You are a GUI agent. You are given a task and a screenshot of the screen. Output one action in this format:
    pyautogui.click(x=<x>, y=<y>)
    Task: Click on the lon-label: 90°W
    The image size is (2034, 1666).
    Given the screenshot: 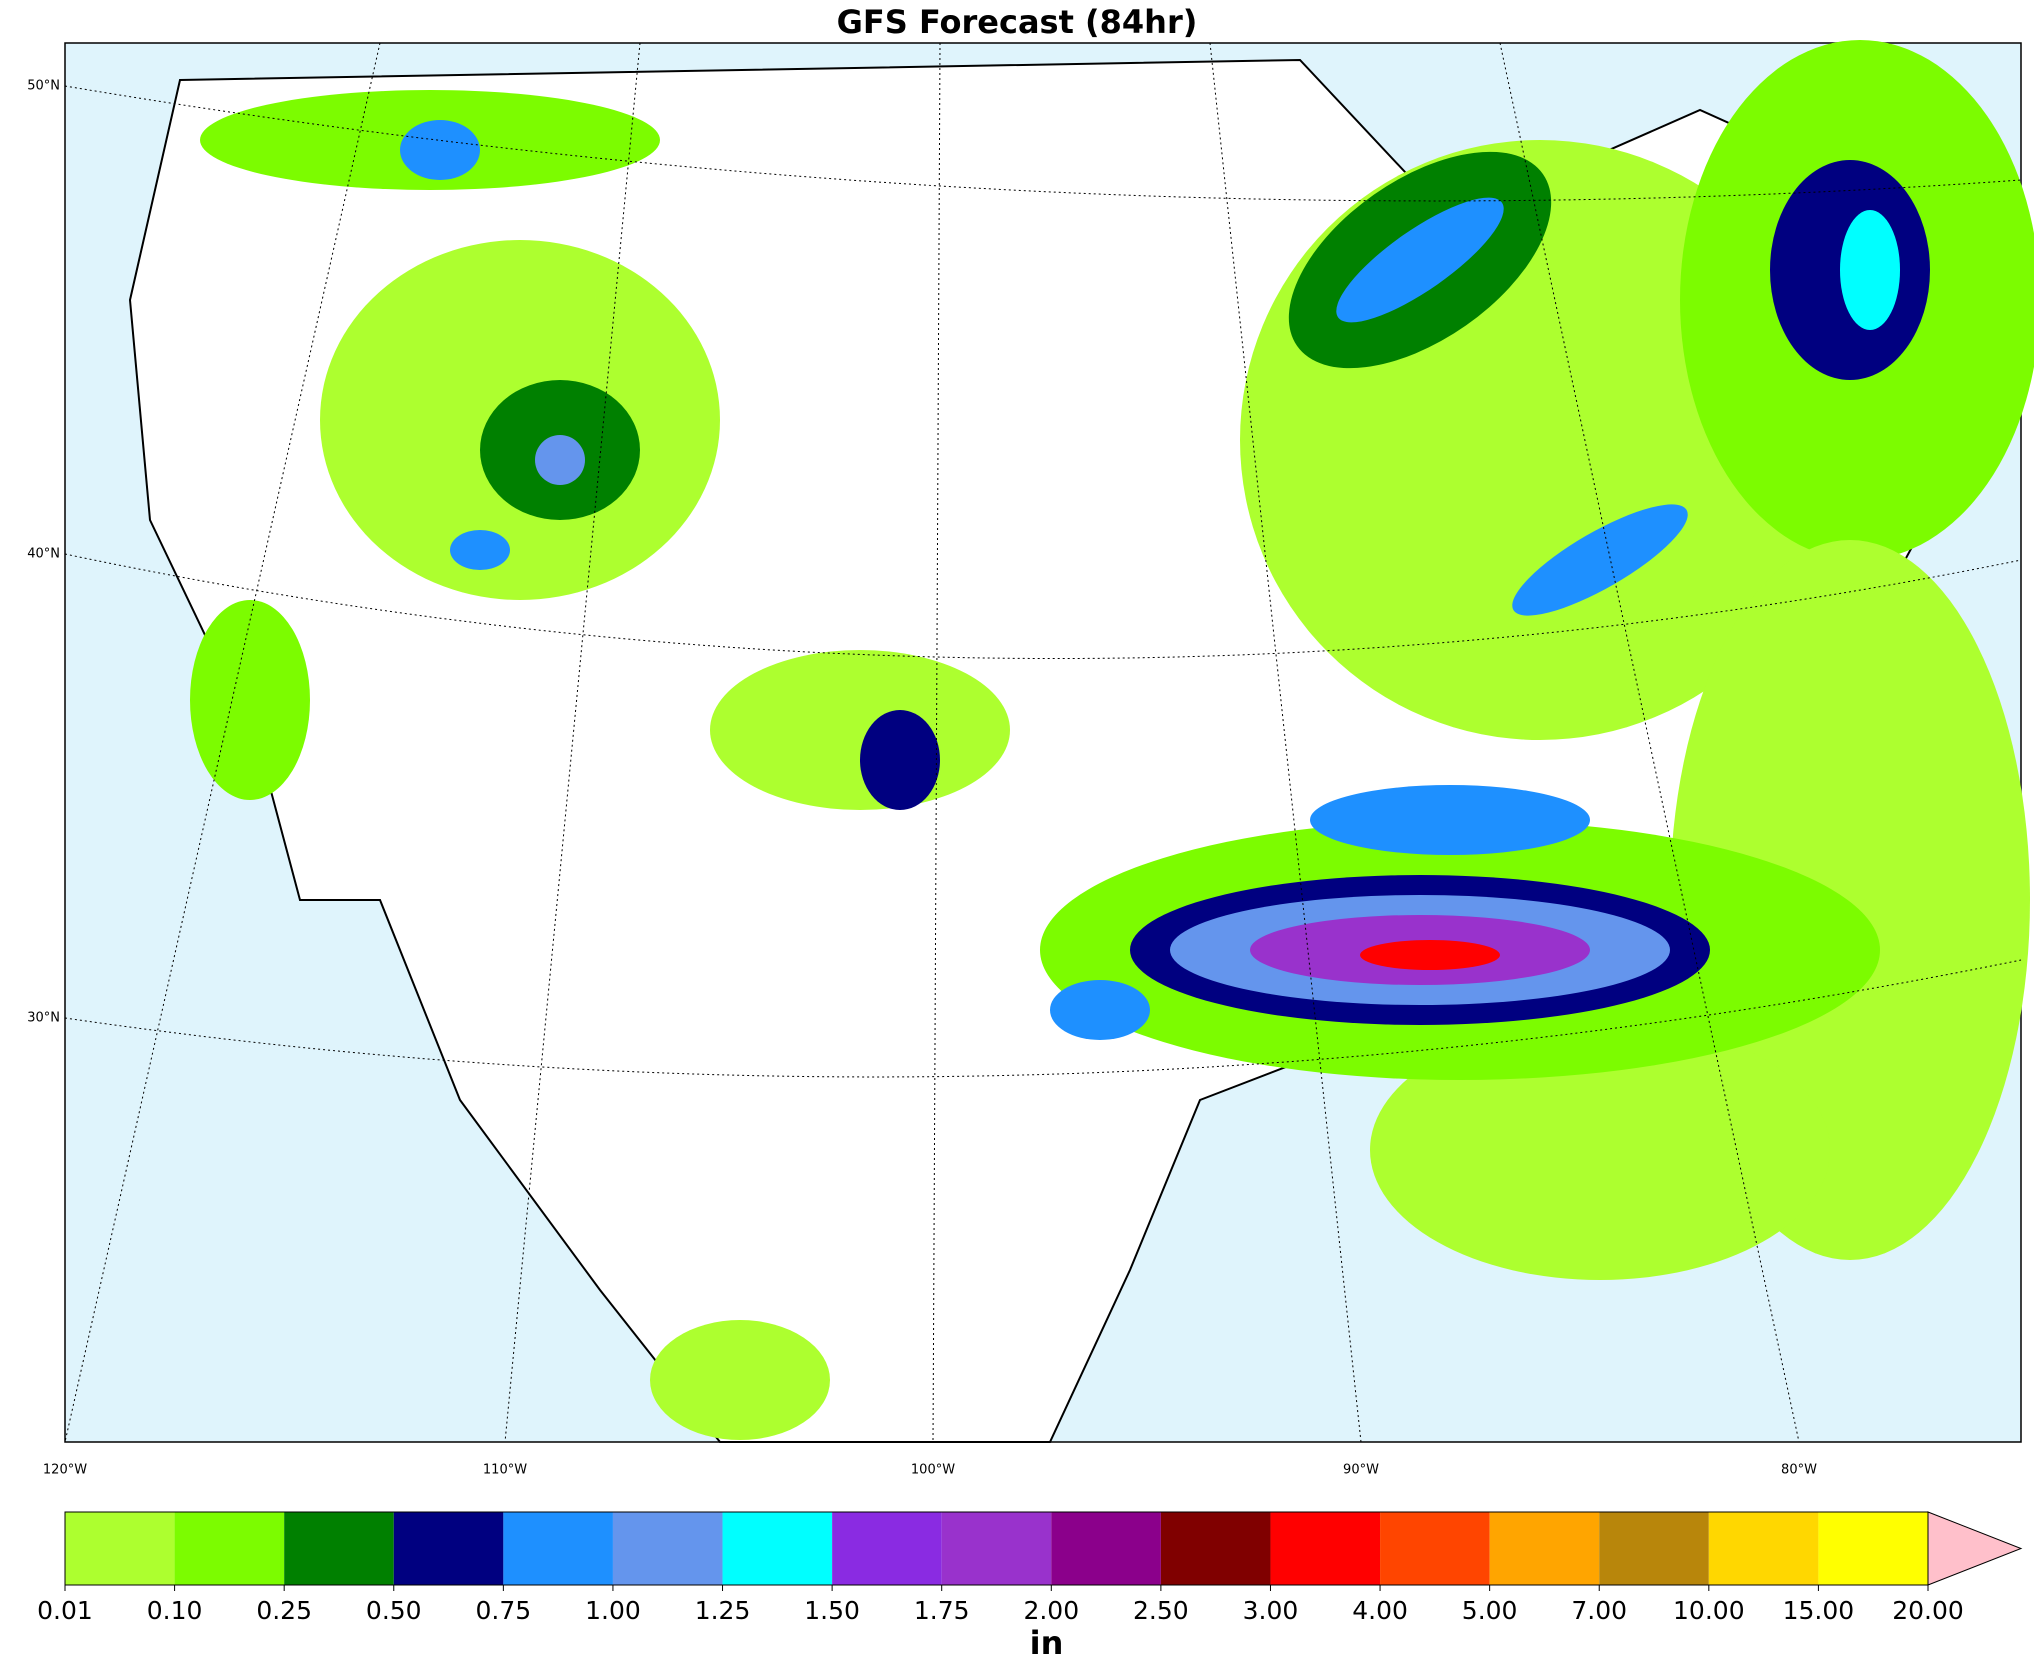 What is the action you would take?
    pyautogui.click(x=1361, y=1470)
    